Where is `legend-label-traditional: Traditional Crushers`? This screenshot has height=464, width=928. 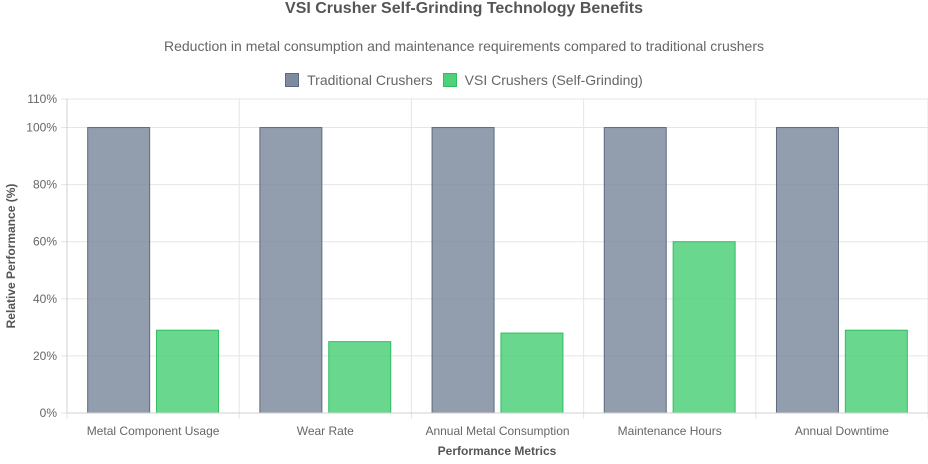 legend-label-traditional: Traditional Crushers is located at coordinates (370, 80).